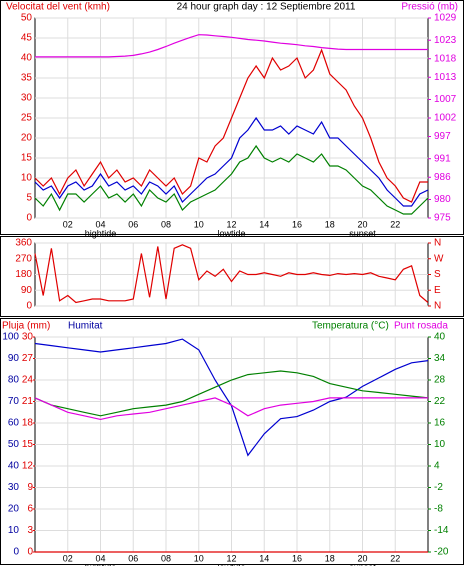 The image size is (465, 566). Describe the element at coordinates (445, 77) in the screenshot. I see `y-tick-label: 1013` at that location.